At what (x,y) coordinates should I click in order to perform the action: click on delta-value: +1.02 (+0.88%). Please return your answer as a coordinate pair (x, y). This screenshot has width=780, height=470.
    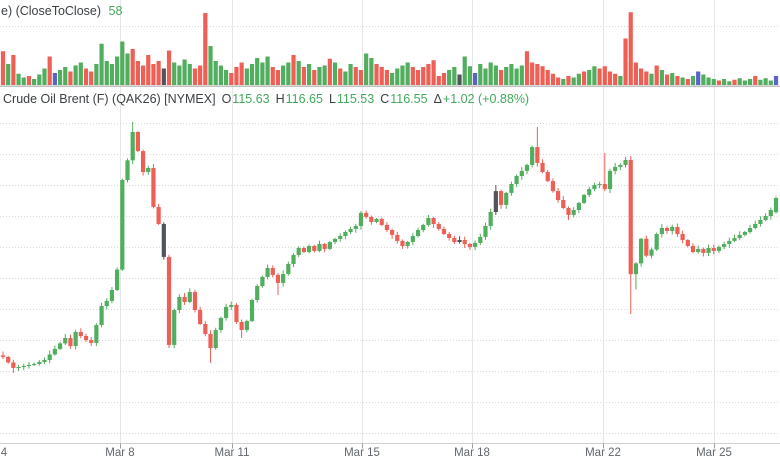
    Looking at the image, I should click on (486, 99).